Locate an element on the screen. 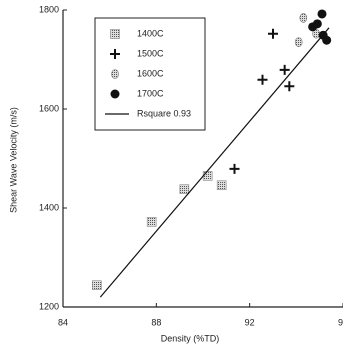 The height and width of the screenshot is (348, 343). legend-label: 1600C is located at coordinates (150, 73).